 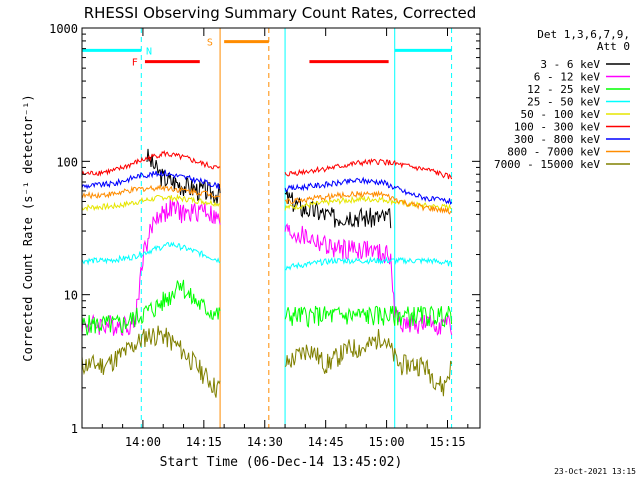 I want to click on legend-label-5: 50 - 100 keV, so click(x=561, y=114).